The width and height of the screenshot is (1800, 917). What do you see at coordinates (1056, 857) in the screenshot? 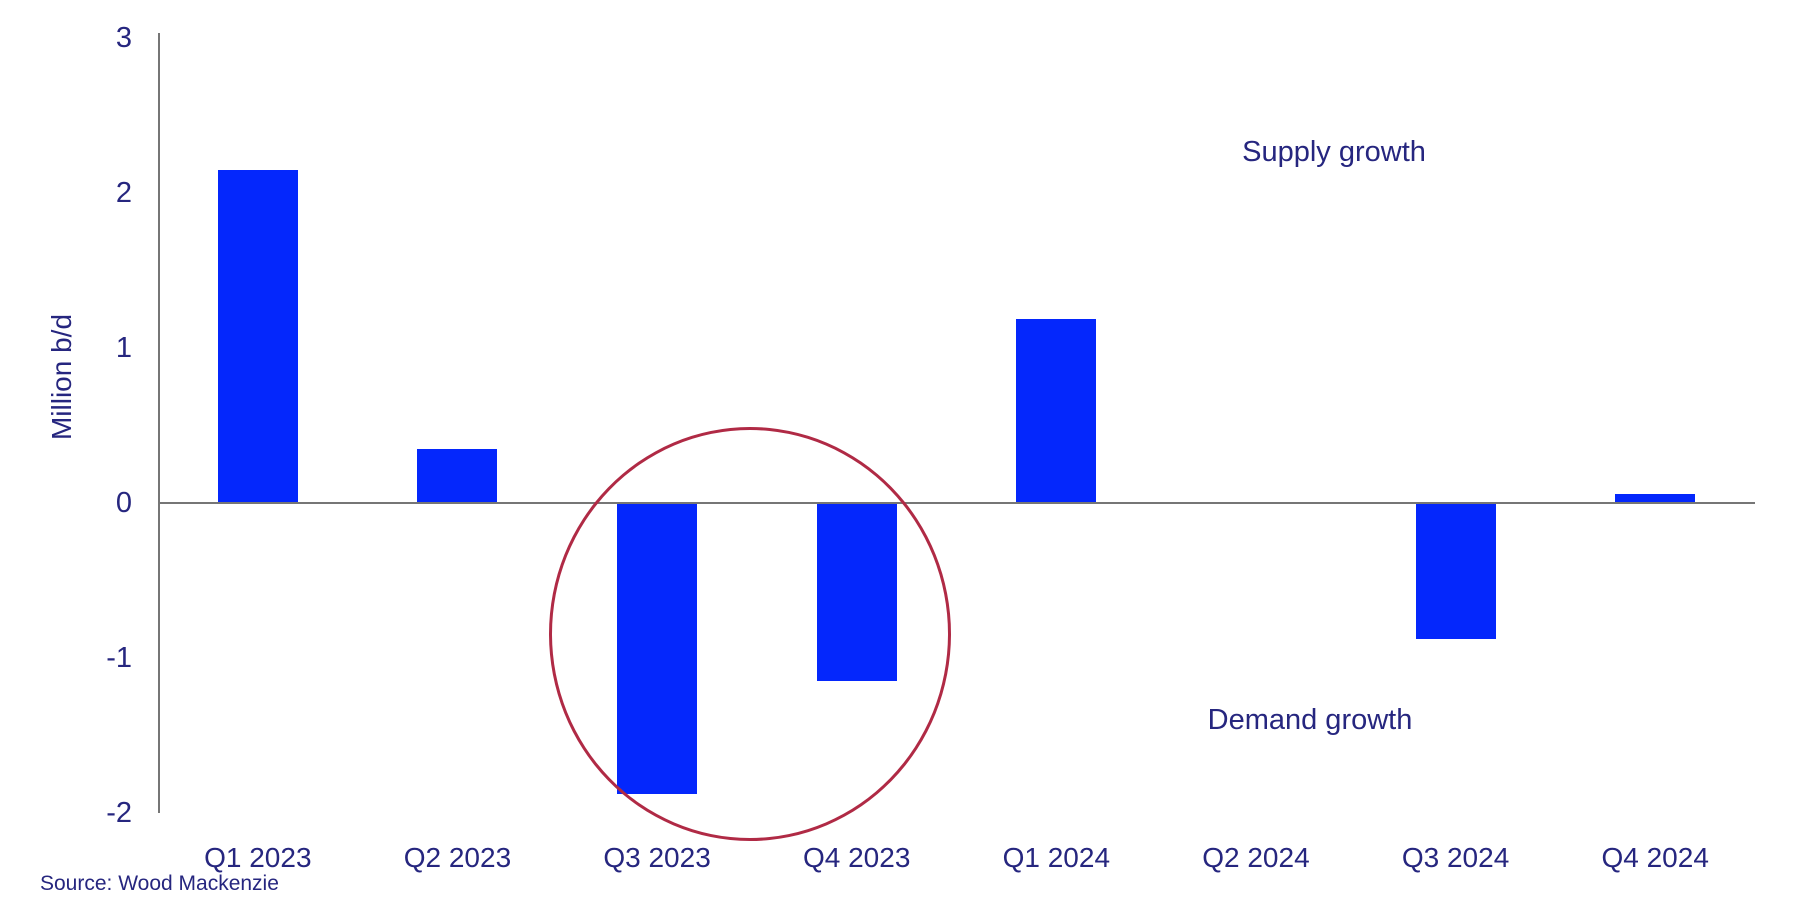
I see `x-label-q1-2024: Q1 2024` at bounding box center [1056, 857].